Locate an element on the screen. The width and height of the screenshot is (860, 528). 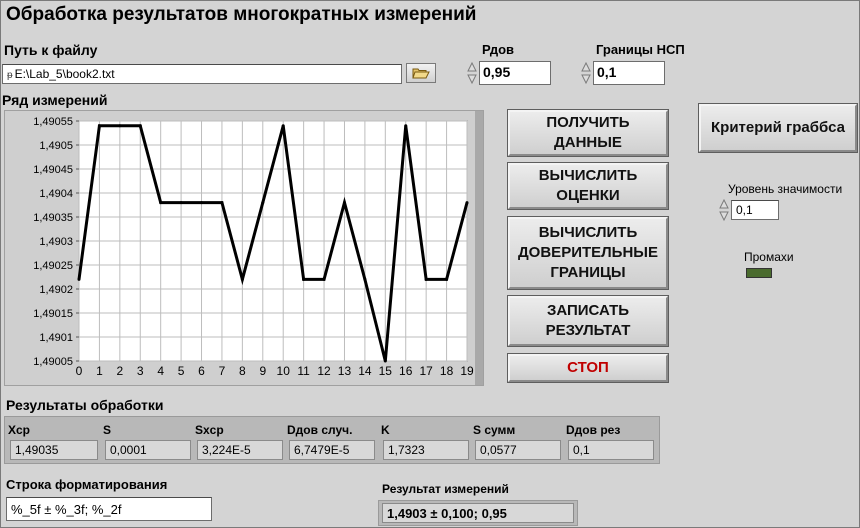
y-tick-label: 1,4903 is located at coordinates (56, 242).